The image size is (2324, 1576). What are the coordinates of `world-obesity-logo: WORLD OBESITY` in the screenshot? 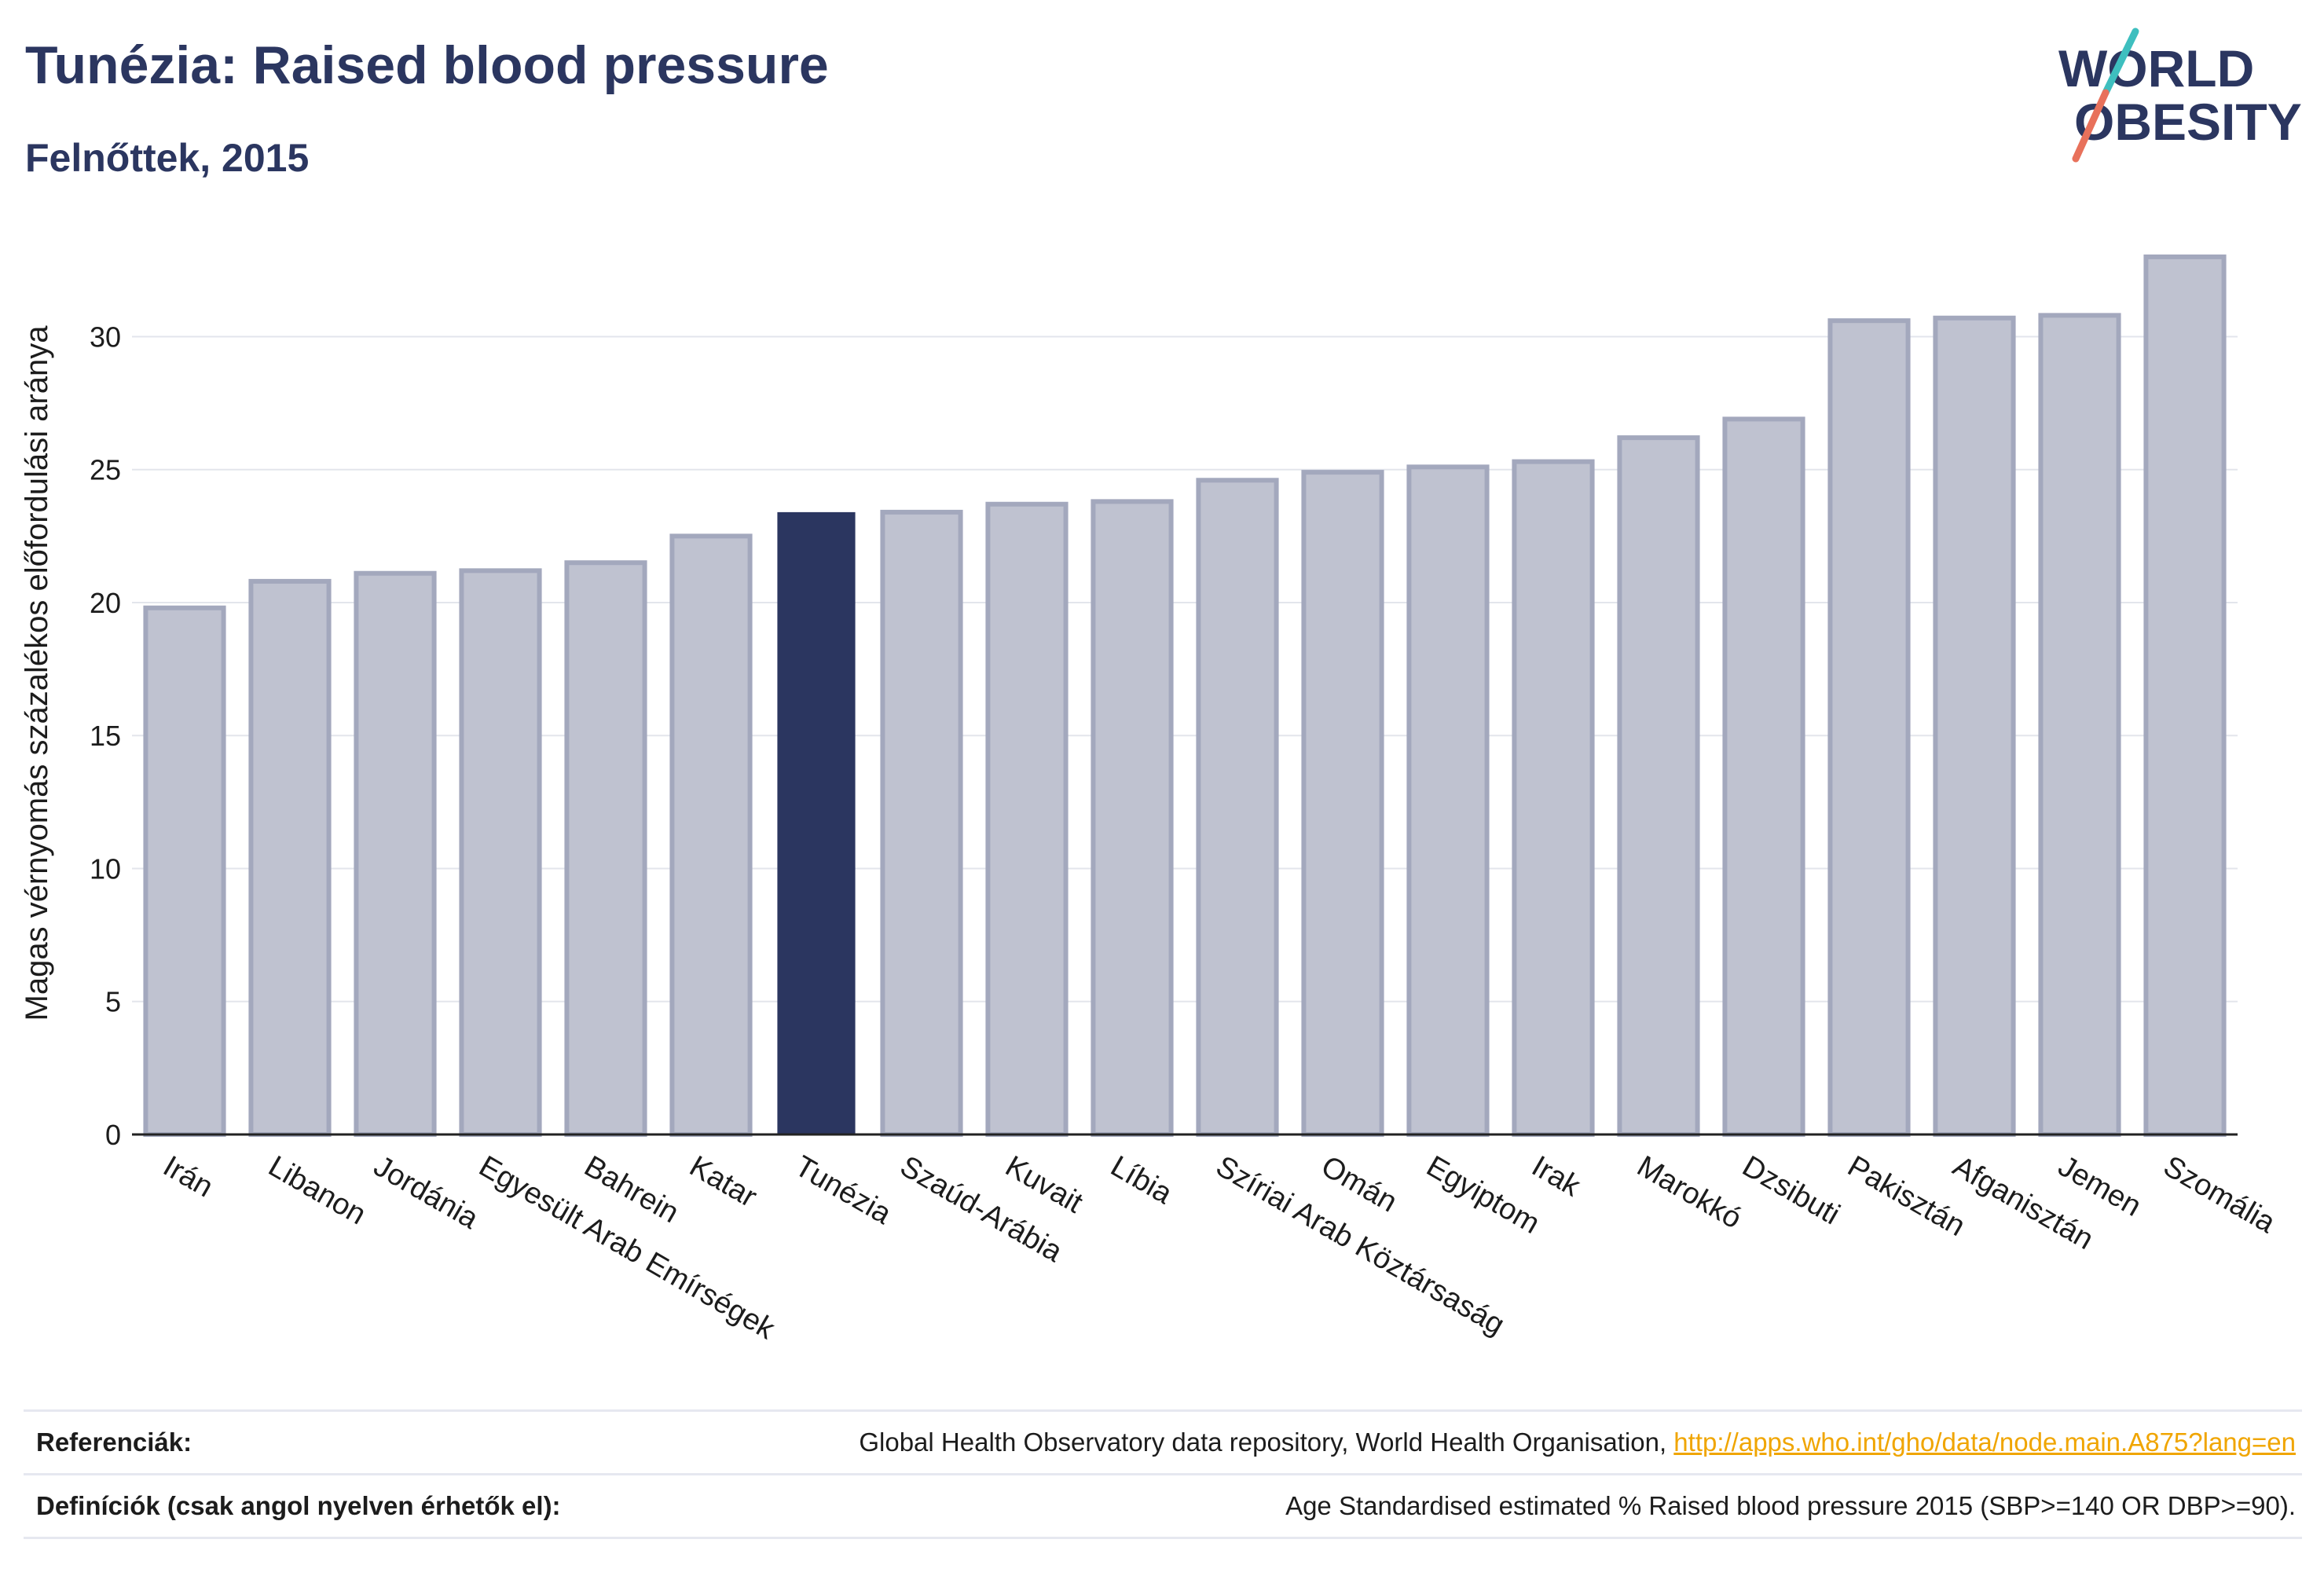 It's located at (2180, 95).